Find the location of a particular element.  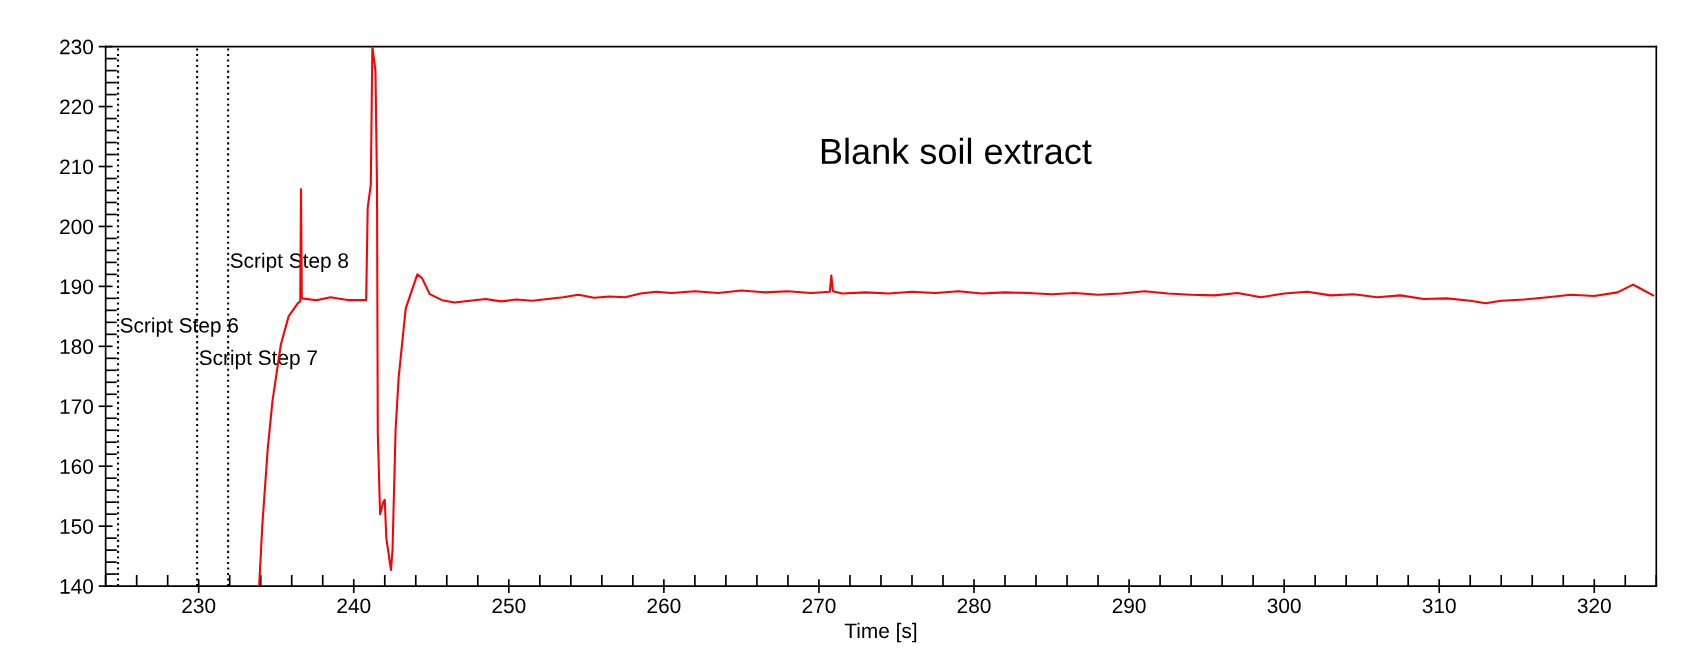

y-tick-label: 210 is located at coordinates (77, 167).